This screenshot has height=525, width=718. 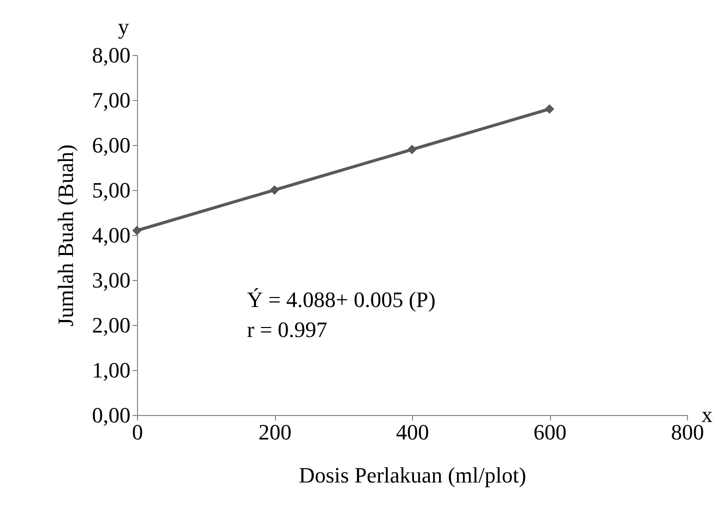 What do you see at coordinates (111, 55) in the screenshot?
I see `y-tick-label: 8,00` at bounding box center [111, 55].